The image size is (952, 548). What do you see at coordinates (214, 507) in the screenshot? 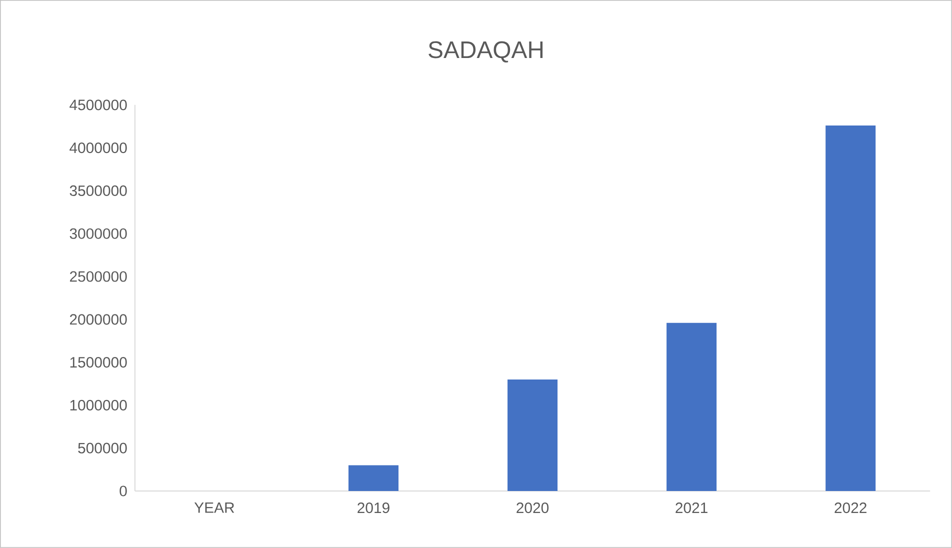
I see `x-tick-label: YEAR` at bounding box center [214, 507].